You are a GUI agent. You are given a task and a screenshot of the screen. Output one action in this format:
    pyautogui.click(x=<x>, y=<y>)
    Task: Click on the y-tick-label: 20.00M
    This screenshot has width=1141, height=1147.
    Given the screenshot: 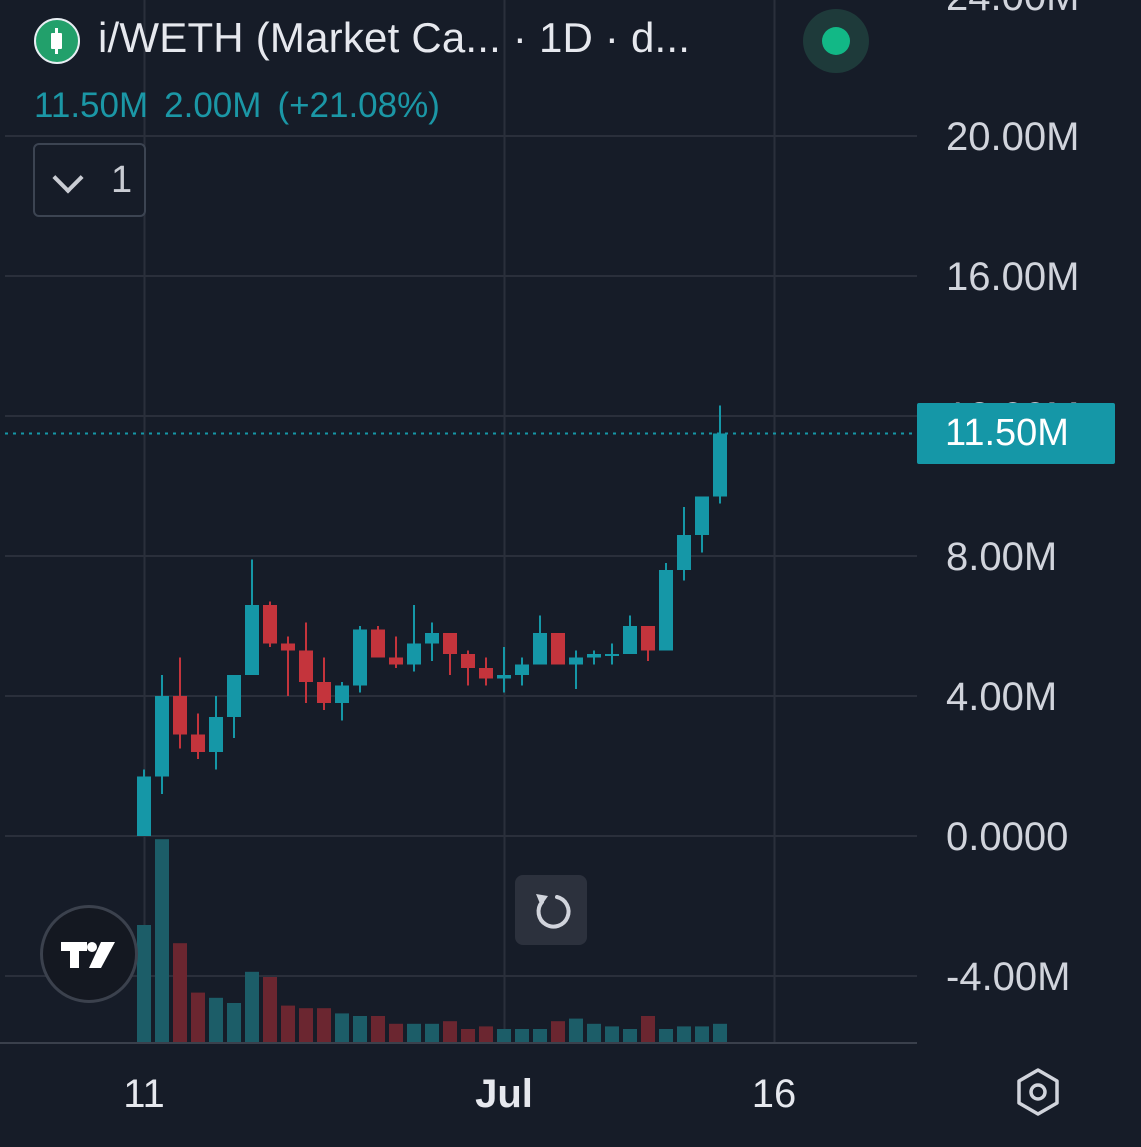 What is the action you would take?
    pyautogui.click(x=1012, y=137)
    